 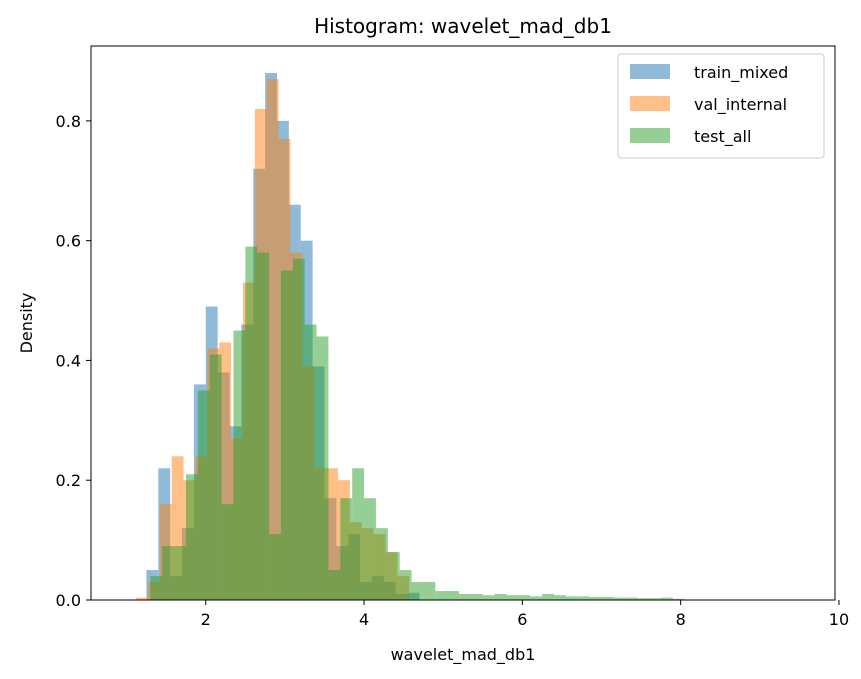 What do you see at coordinates (26, 323) in the screenshot?
I see `y-axis-label: Density` at bounding box center [26, 323].